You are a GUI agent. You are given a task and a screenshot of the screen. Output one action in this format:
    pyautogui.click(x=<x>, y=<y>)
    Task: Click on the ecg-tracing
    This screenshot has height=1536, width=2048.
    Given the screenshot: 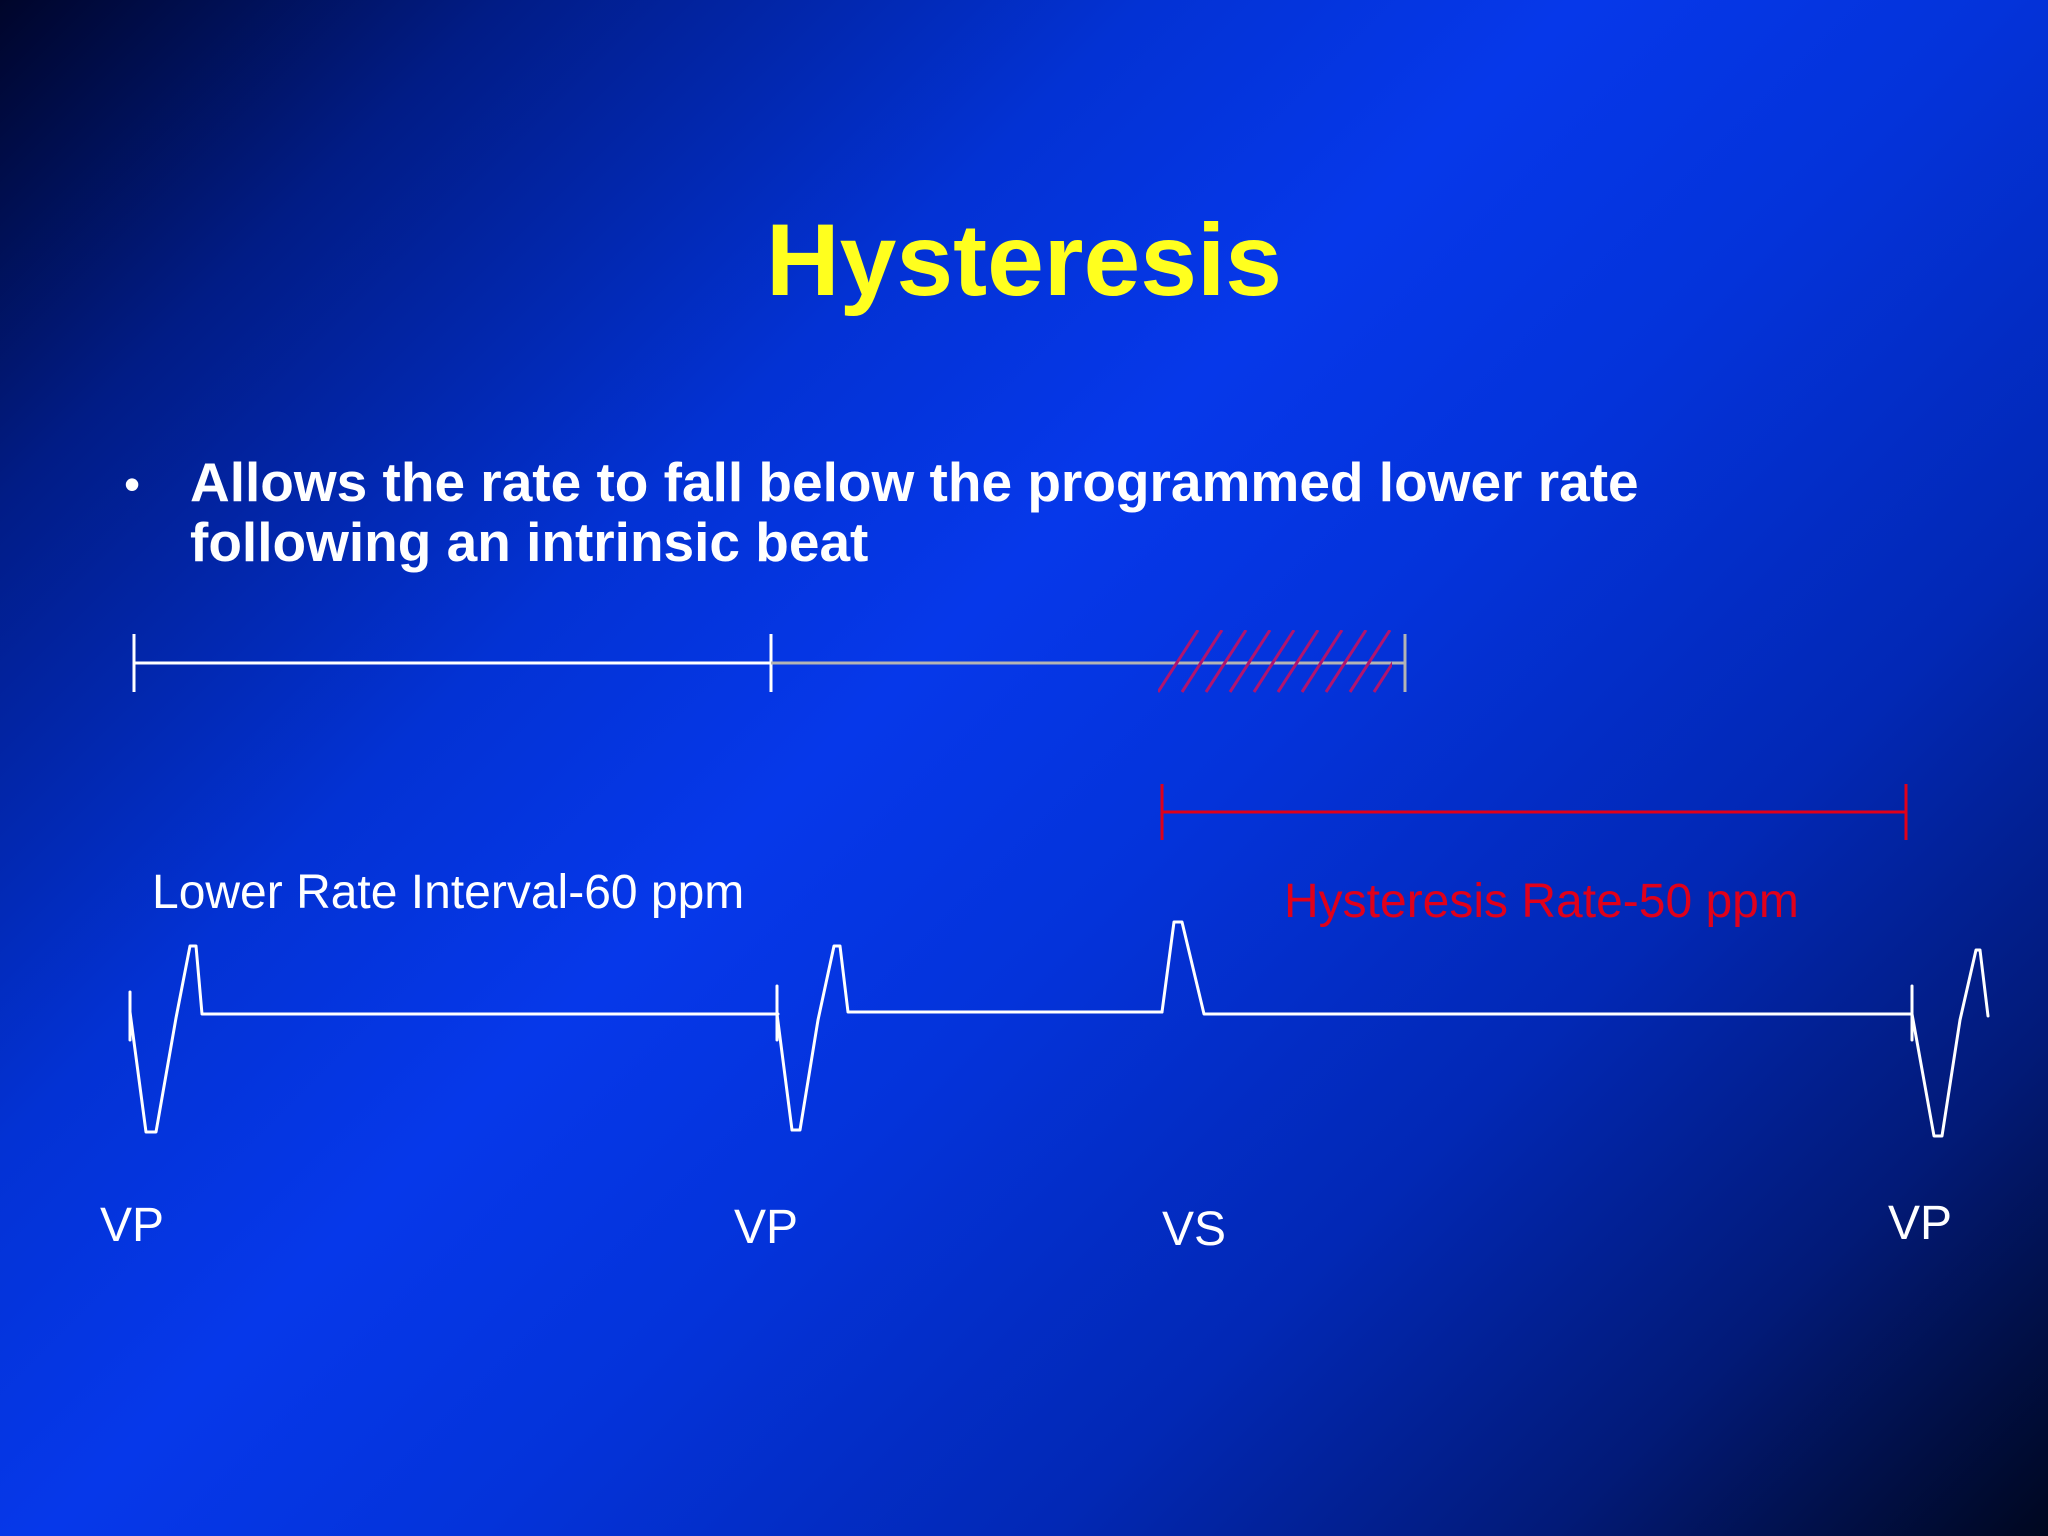 What is the action you would take?
    pyautogui.click(x=1059, y=1029)
    